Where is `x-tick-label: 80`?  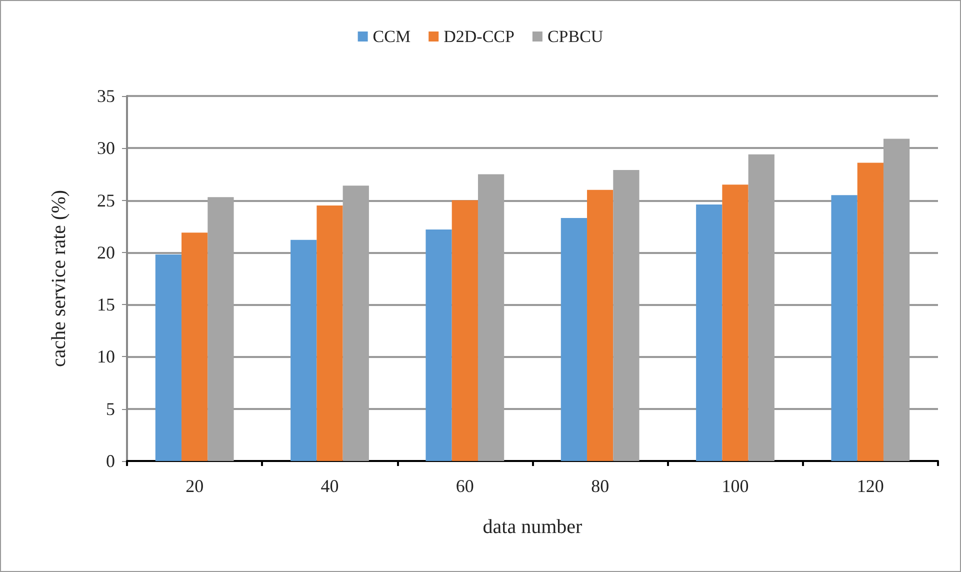 x-tick-label: 80 is located at coordinates (600, 486).